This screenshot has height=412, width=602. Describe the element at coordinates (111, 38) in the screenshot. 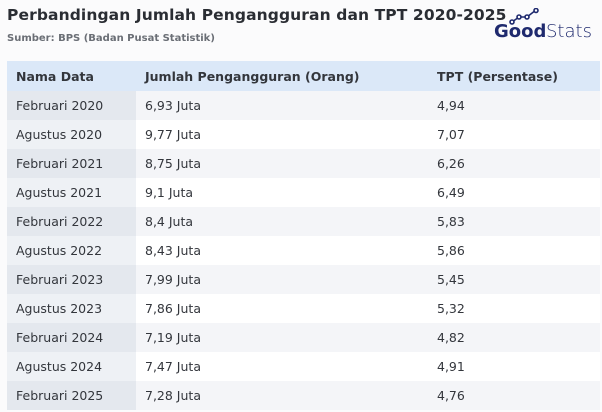

I see `source-note: Sumber: BPS (Badan Pusat Statistik)` at that location.